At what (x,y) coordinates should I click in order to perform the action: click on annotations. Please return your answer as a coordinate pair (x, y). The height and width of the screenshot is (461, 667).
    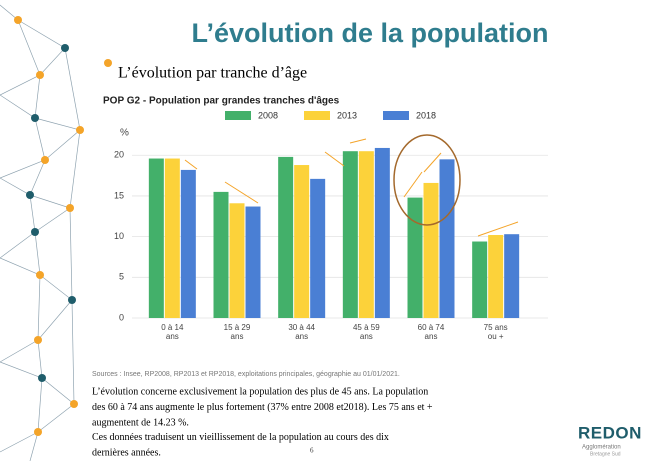
    Looking at the image, I should click on (351, 187).